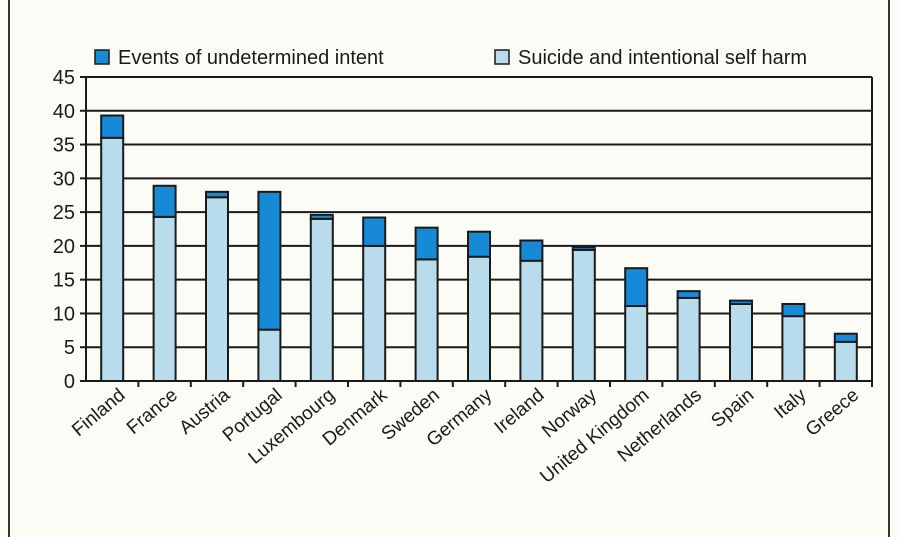 Image resolution: width=901 pixels, height=537 pixels. Describe the element at coordinates (64, 314) in the screenshot. I see `y-tick-label: 10` at that location.